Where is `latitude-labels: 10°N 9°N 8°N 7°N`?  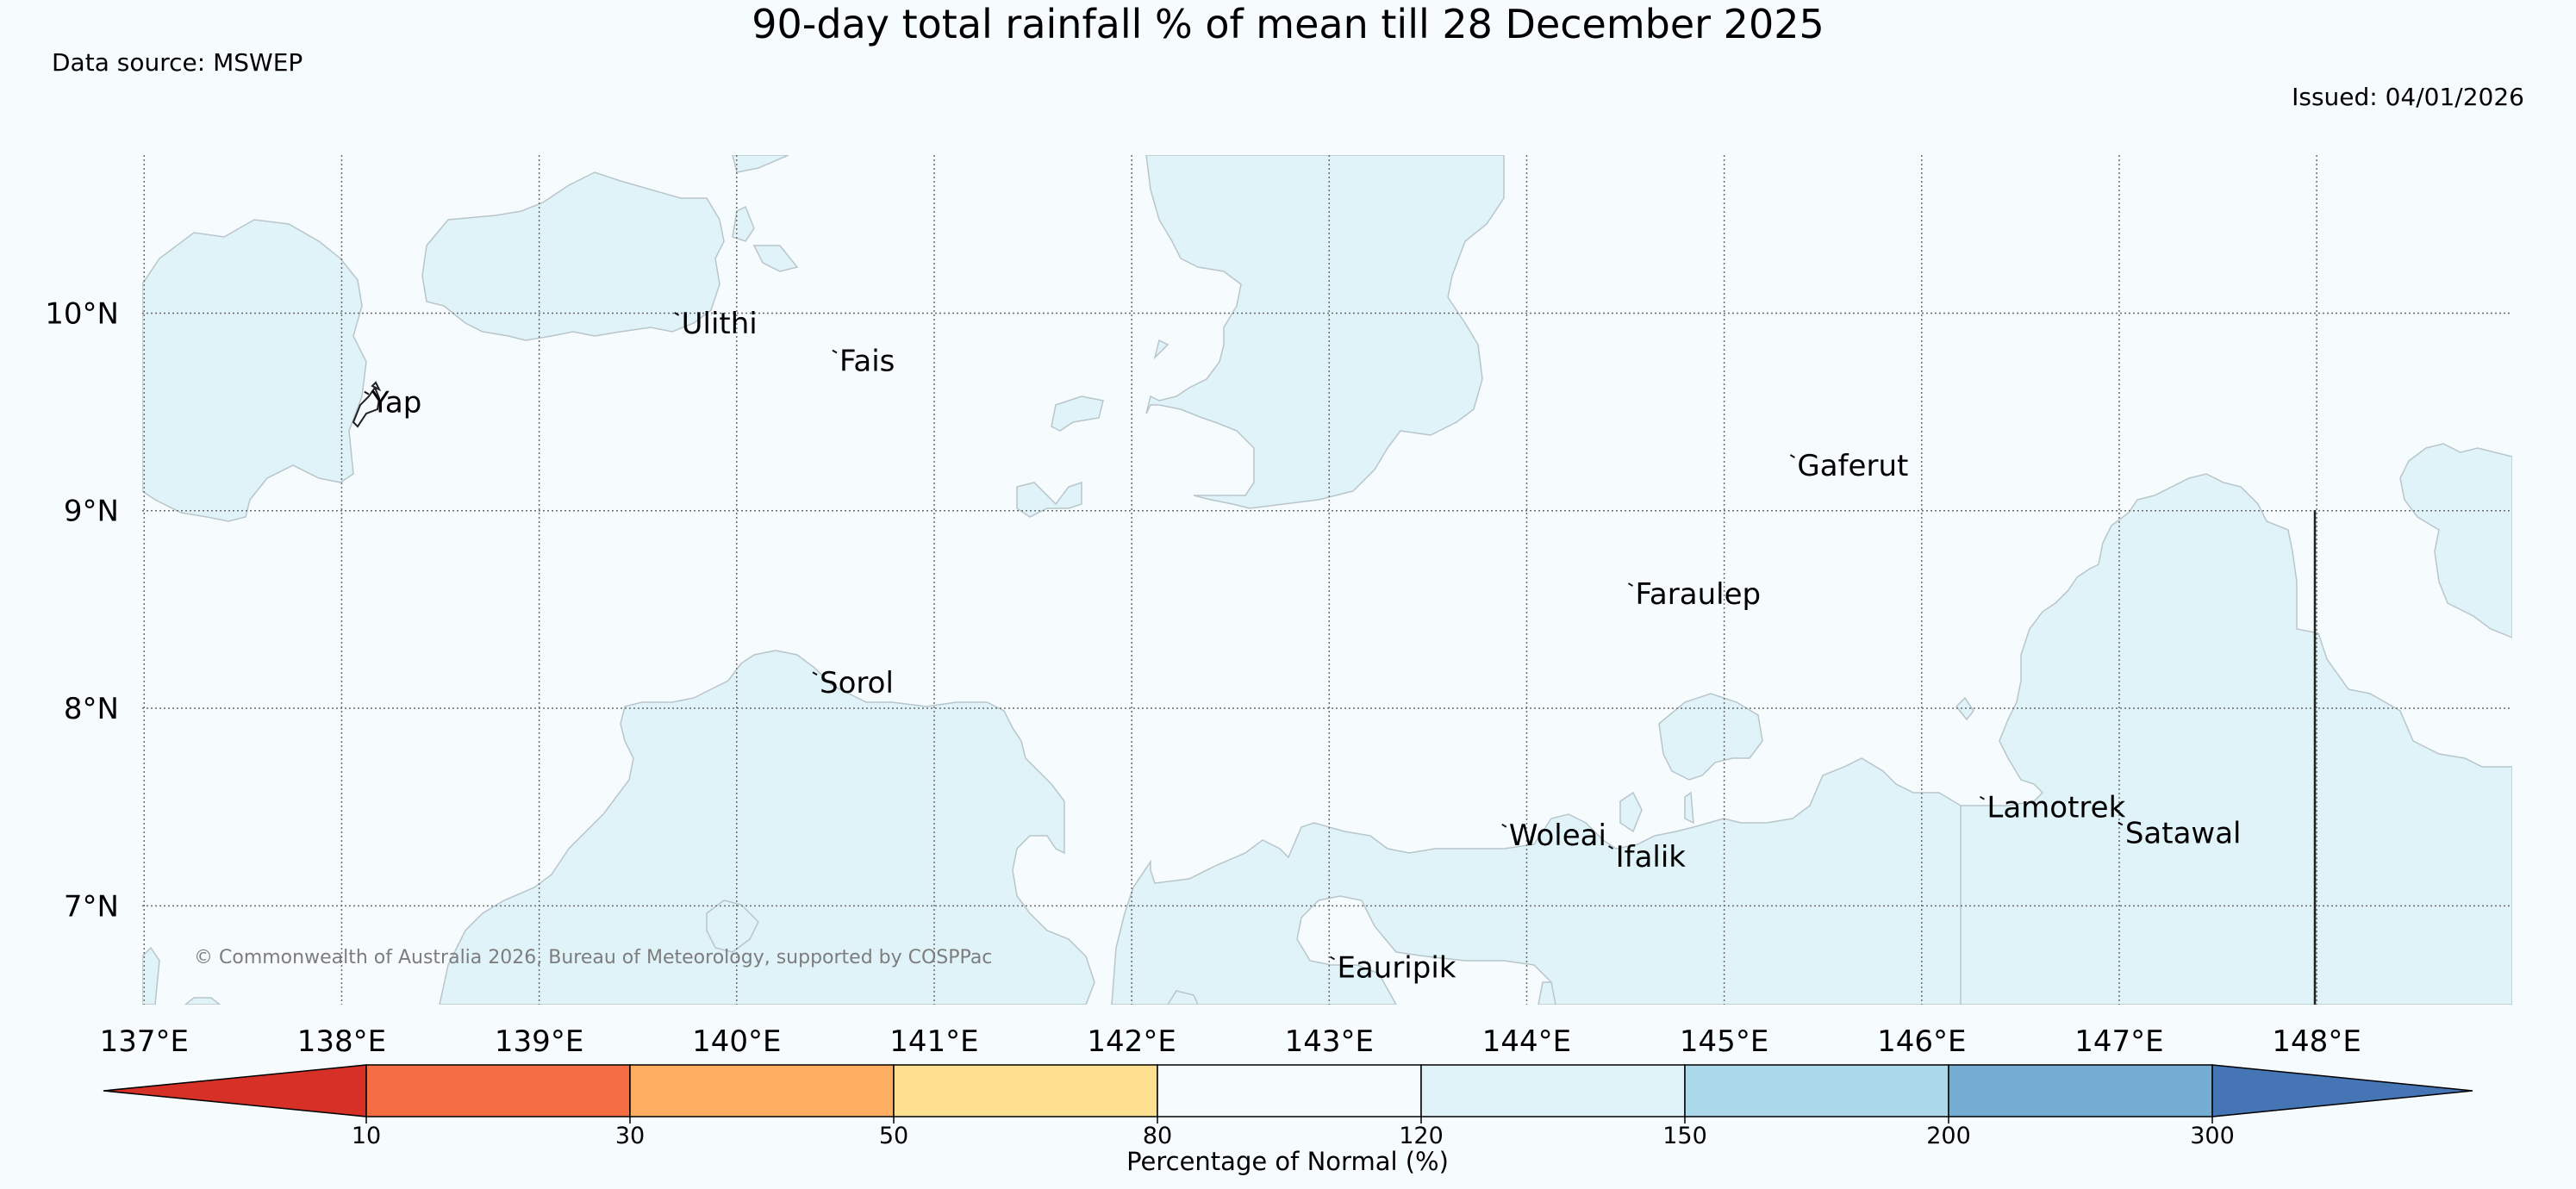
latitude-labels: 10°N 9°N 8°N 7°N is located at coordinates (82, 610).